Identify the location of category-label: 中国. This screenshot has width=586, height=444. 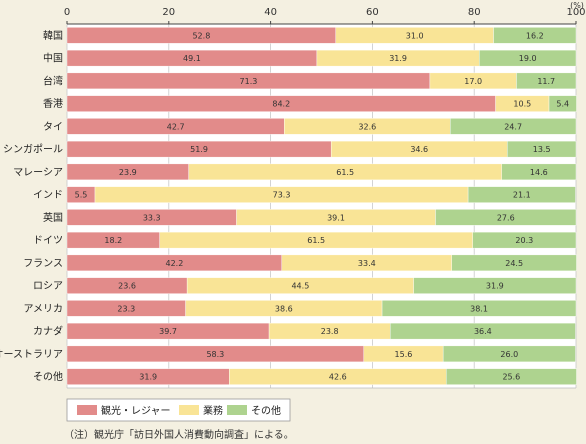
(53, 58).